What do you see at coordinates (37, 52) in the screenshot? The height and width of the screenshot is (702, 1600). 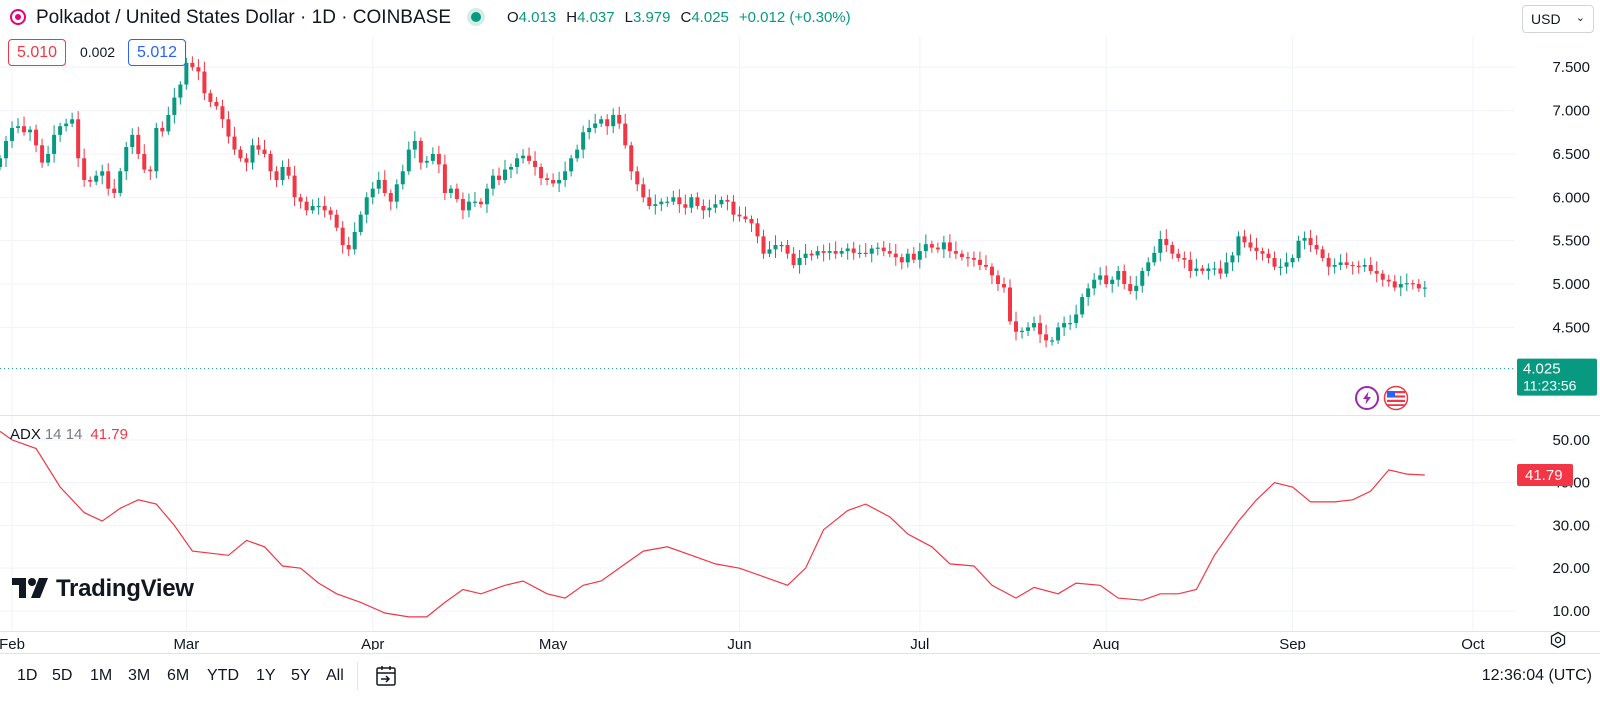 I see `sell-price-button: 5.010` at bounding box center [37, 52].